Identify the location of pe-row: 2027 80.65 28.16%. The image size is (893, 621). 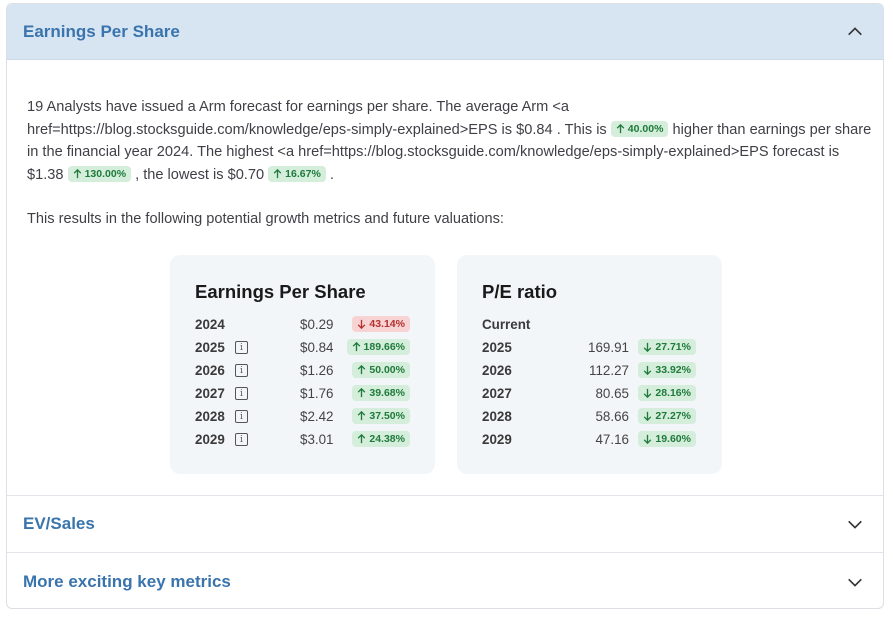
(590, 393).